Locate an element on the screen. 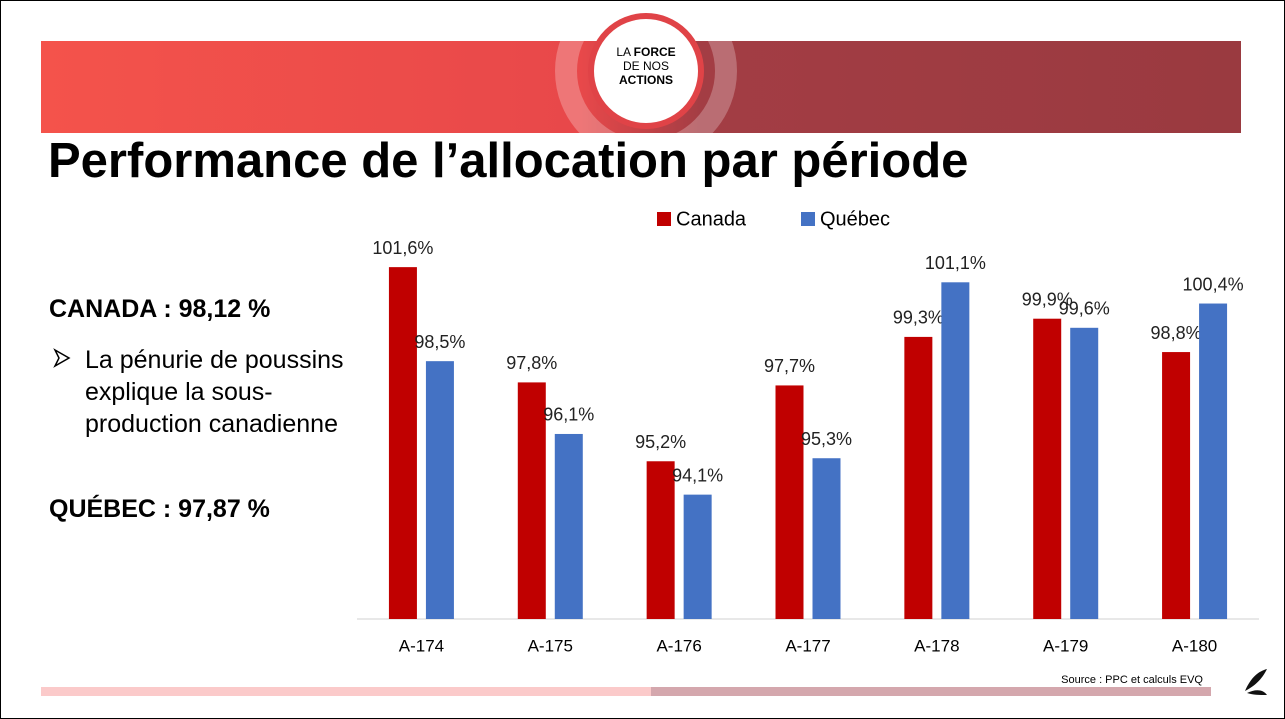 The width and height of the screenshot is (1285, 719). canada-summary: CANADA : 98,12 % is located at coordinates (160, 309).